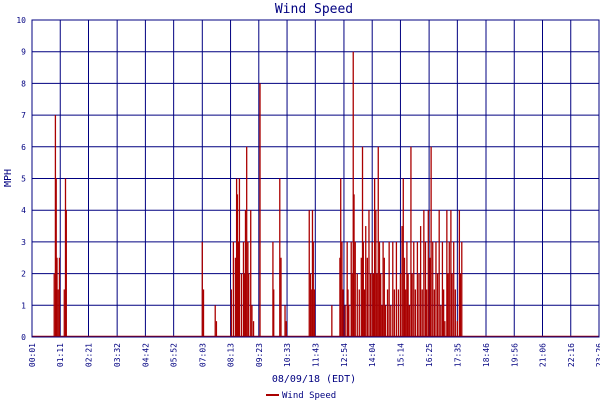  Describe the element at coordinates (314, 379) in the screenshot. I see `x-axis-label: 08/09/18 (EDT)` at that location.